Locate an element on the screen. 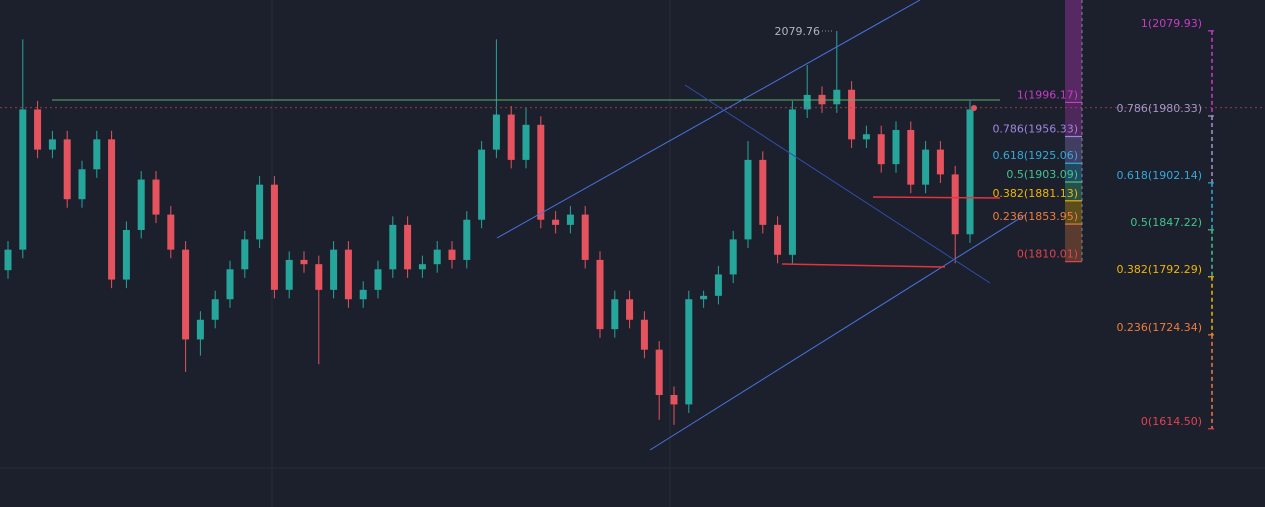 The height and width of the screenshot is (507, 1265). trend-line is located at coordinates (837, 184).